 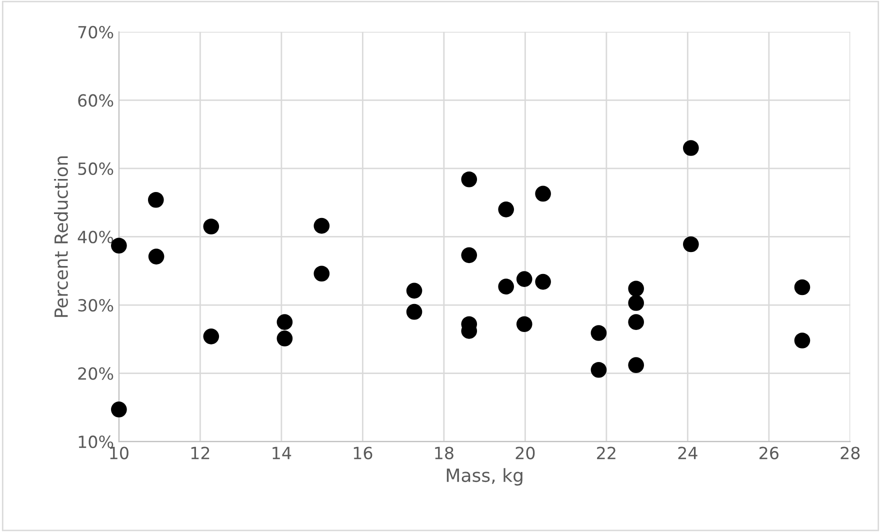 I want to click on y-axis-title: Percent Reduction, so click(x=61, y=236).